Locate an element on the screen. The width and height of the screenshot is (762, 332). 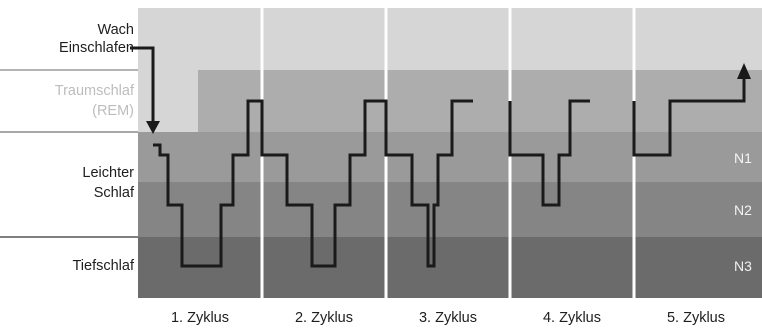
label-wach: Wach is located at coordinates (115, 30).